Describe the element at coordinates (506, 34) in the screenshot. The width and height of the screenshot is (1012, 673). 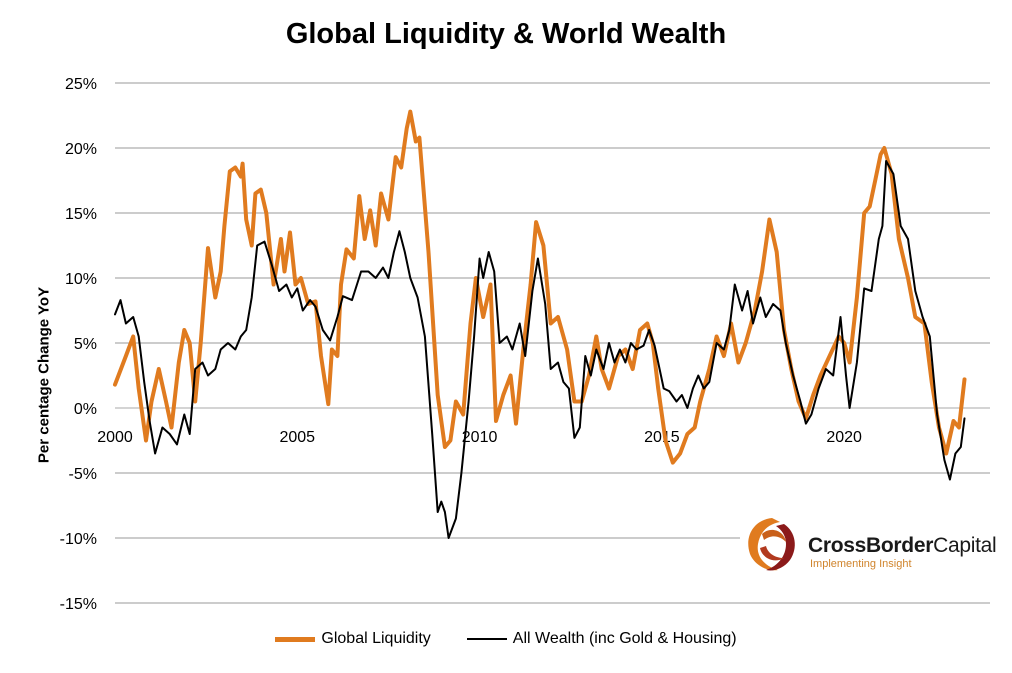
I see `chart-title: Global Liquidity & World Wealth` at that location.